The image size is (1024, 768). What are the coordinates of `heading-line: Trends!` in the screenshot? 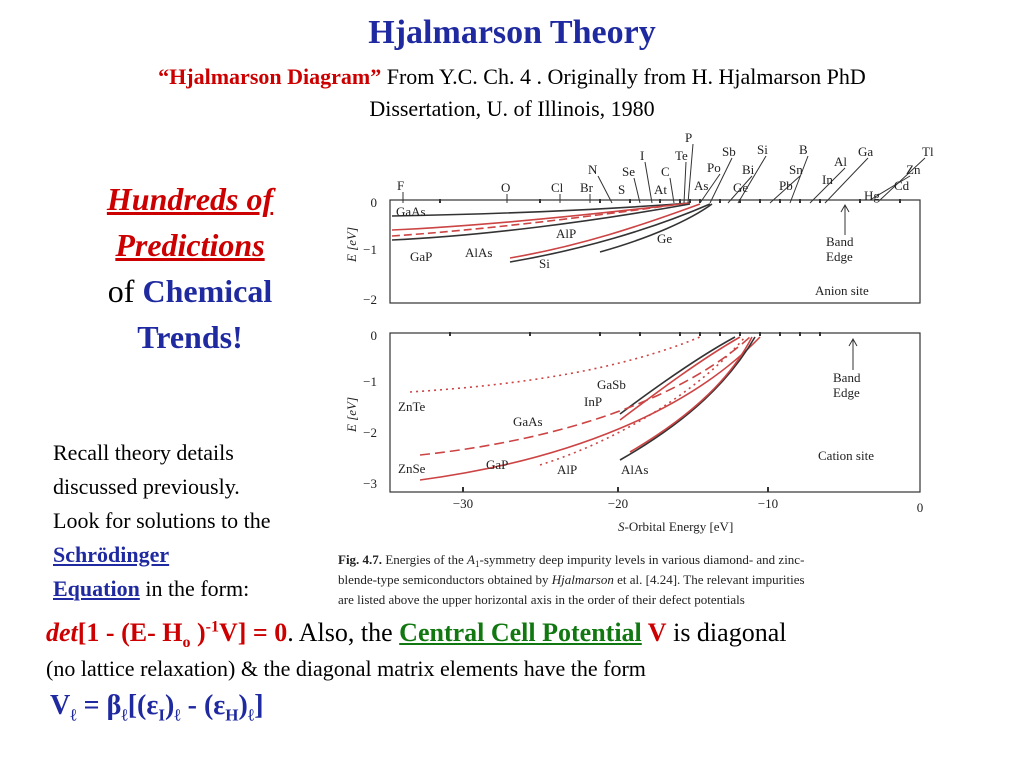 It's located at (190, 337).